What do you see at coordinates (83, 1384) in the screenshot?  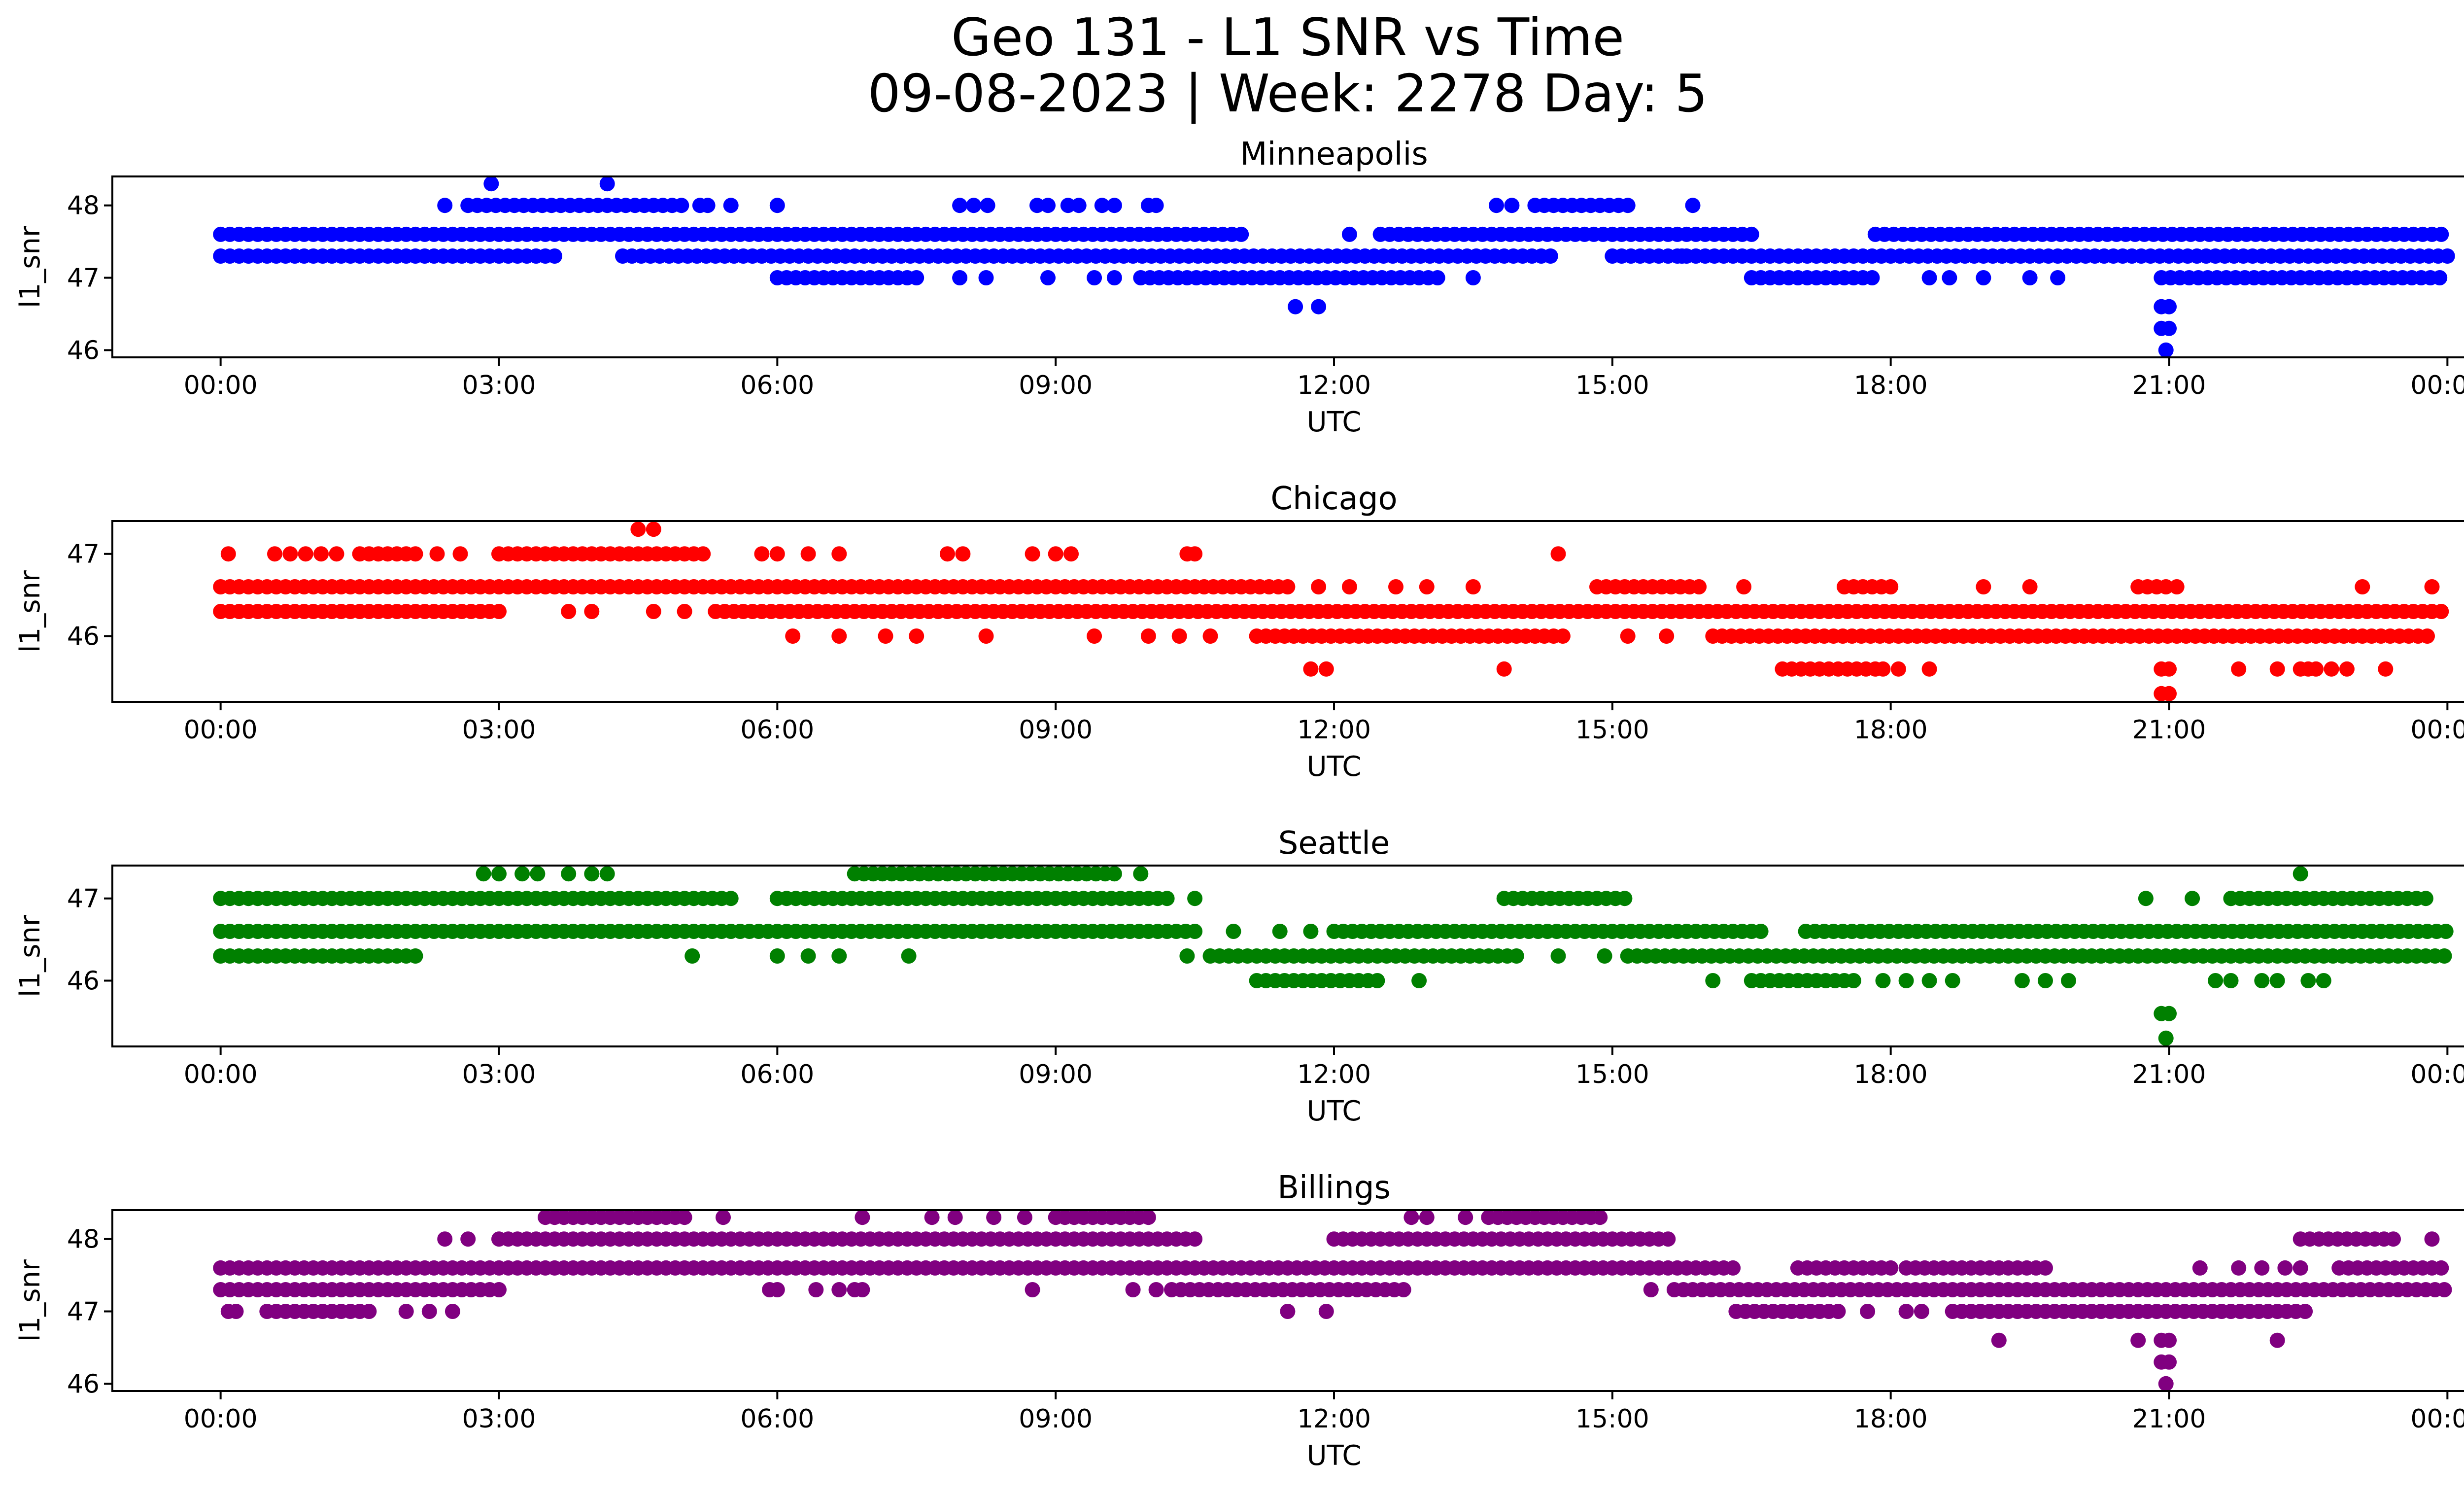 I see `y-tick-label: 46` at bounding box center [83, 1384].